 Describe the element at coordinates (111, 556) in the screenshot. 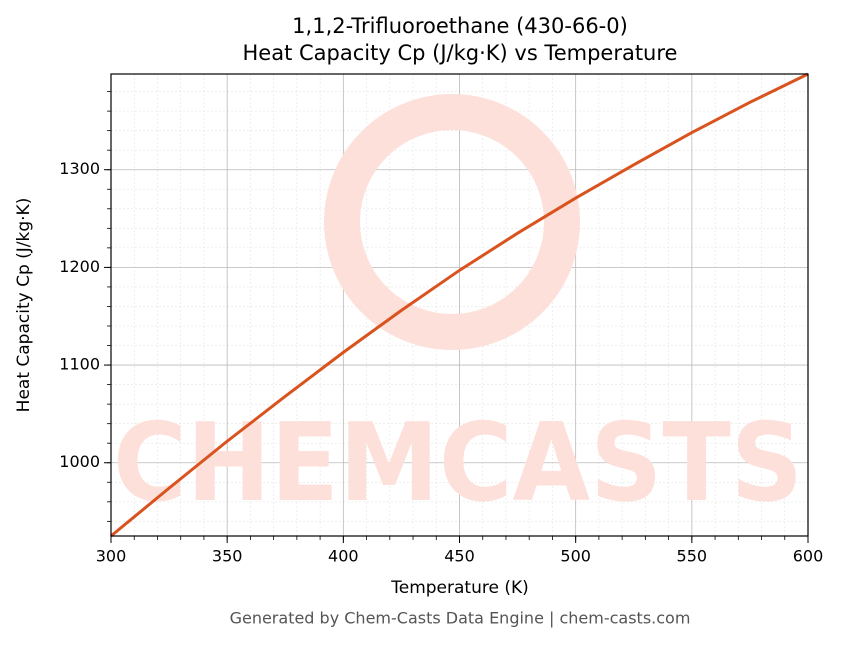

I see `x-tick-label: 300` at that location.